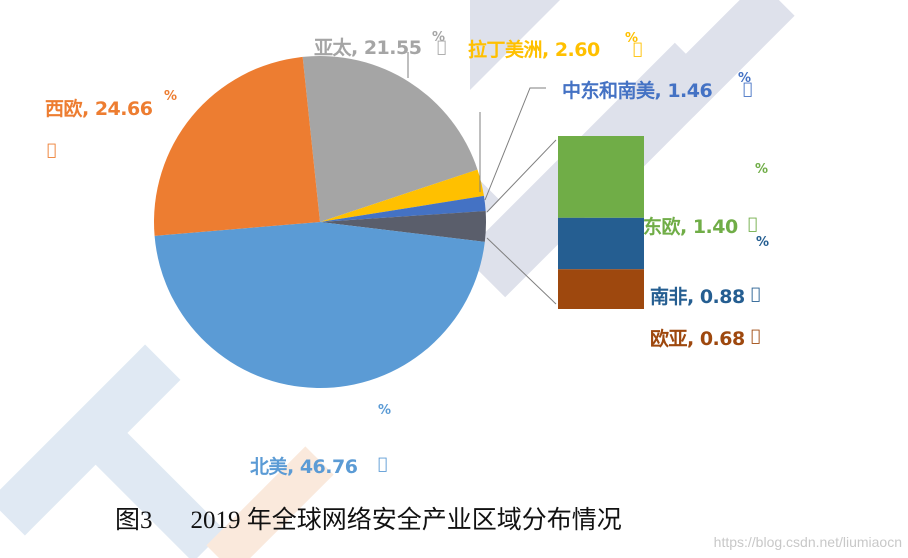 The image size is (908, 558). What do you see at coordinates (745, 78) in the screenshot?
I see `pct-mesa: %` at bounding box center [745, 78].